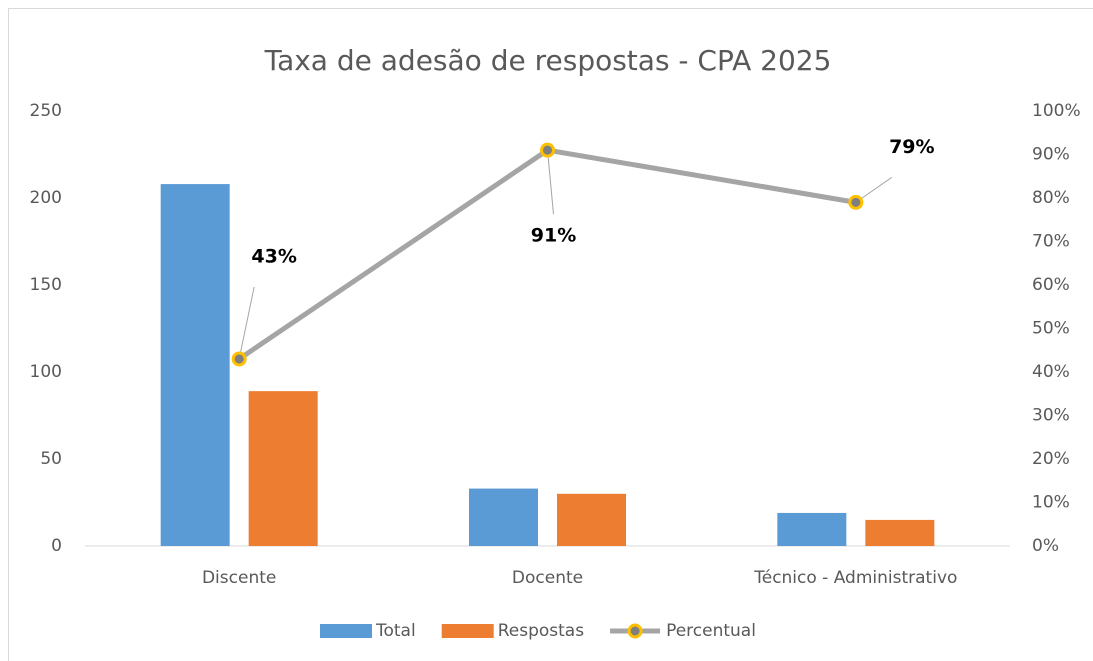 The image size is (1093, 661). What do you see at coordinates (46, 285) in the screenshot?
I see `y-tick-label: 150` at bounding box center [46, 285].